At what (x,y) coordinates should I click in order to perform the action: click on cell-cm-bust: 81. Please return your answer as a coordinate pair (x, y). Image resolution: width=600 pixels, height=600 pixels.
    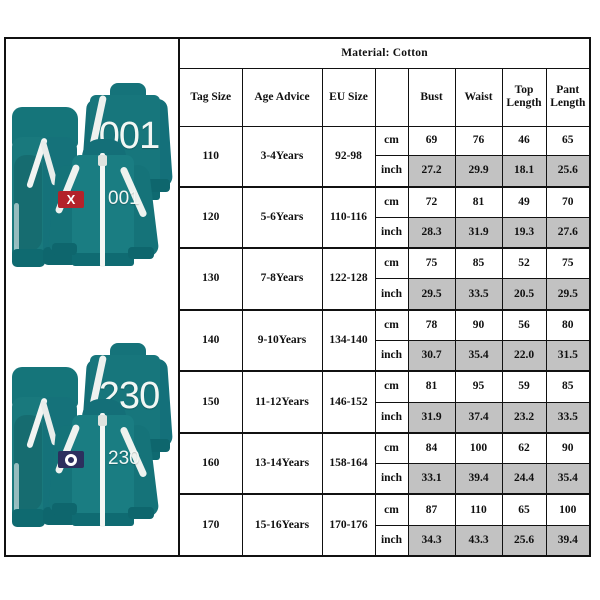
    Looking at the image, I should click on (431, 386).